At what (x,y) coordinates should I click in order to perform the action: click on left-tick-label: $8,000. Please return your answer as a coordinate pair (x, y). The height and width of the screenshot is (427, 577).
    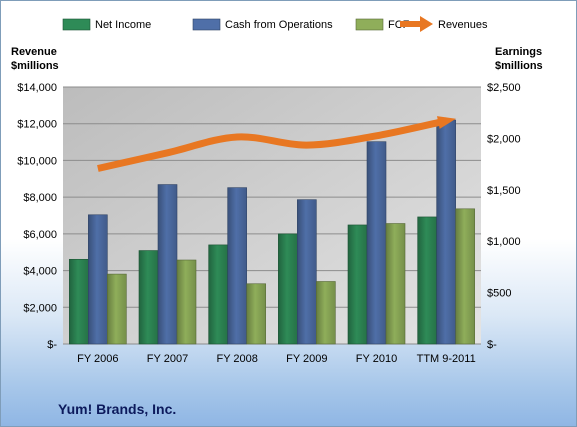
    Looking at the image, I should click on (40, 198).